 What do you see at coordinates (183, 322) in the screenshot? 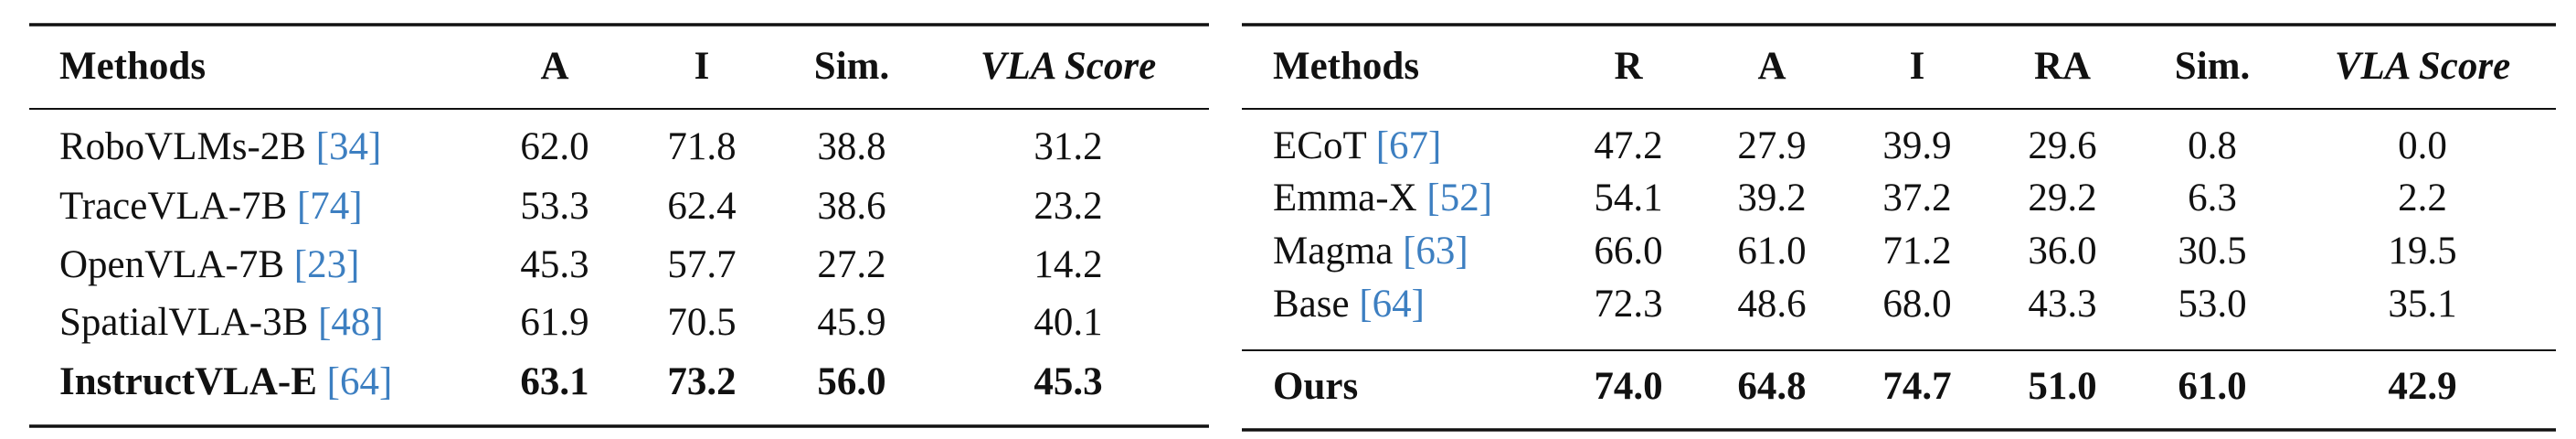
I see `method-label: SpatialVLA-3B` at bounding box center [183, 322].